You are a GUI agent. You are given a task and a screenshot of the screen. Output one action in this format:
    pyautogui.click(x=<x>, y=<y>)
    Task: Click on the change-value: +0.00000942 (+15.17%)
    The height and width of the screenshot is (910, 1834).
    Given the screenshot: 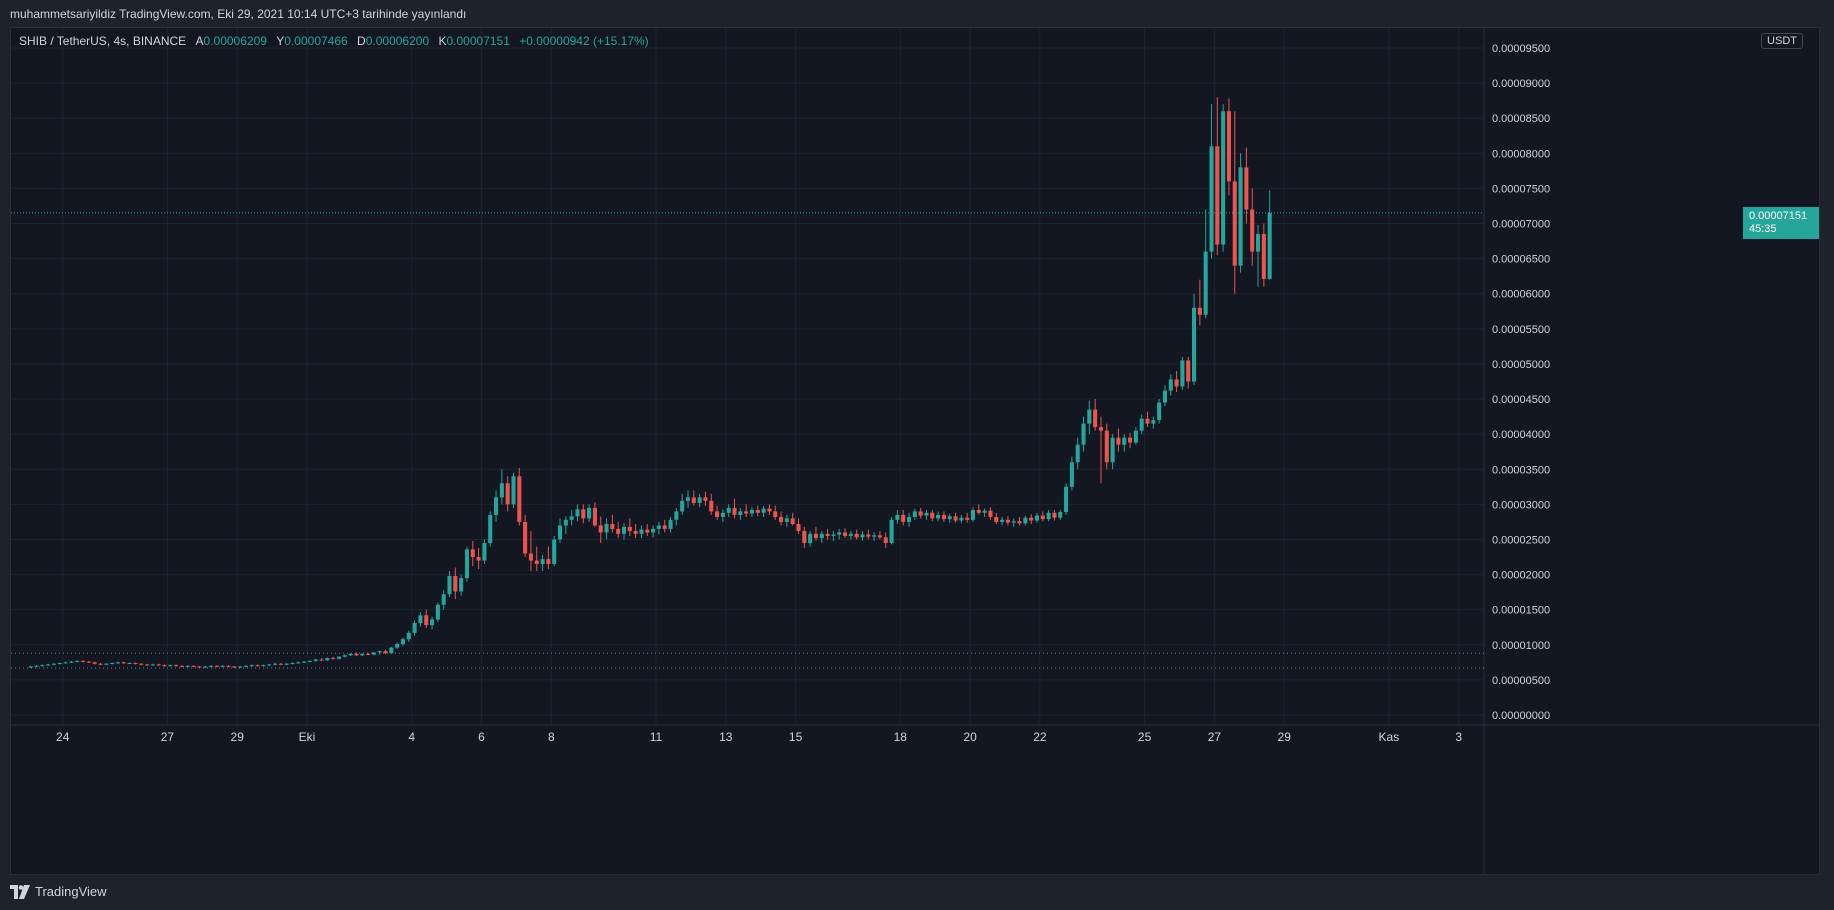 What is the action you would take?
    pyautogui.click(x=584, y=41)
    